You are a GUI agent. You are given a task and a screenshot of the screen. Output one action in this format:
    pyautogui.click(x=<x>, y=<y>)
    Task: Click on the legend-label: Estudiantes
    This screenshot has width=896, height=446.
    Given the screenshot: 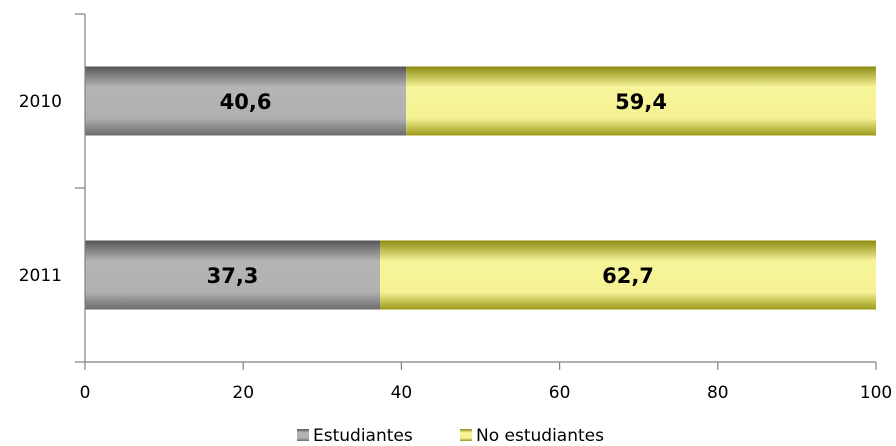 What is the action you would take?
    pyautogui.click(x=363, y=436)
    